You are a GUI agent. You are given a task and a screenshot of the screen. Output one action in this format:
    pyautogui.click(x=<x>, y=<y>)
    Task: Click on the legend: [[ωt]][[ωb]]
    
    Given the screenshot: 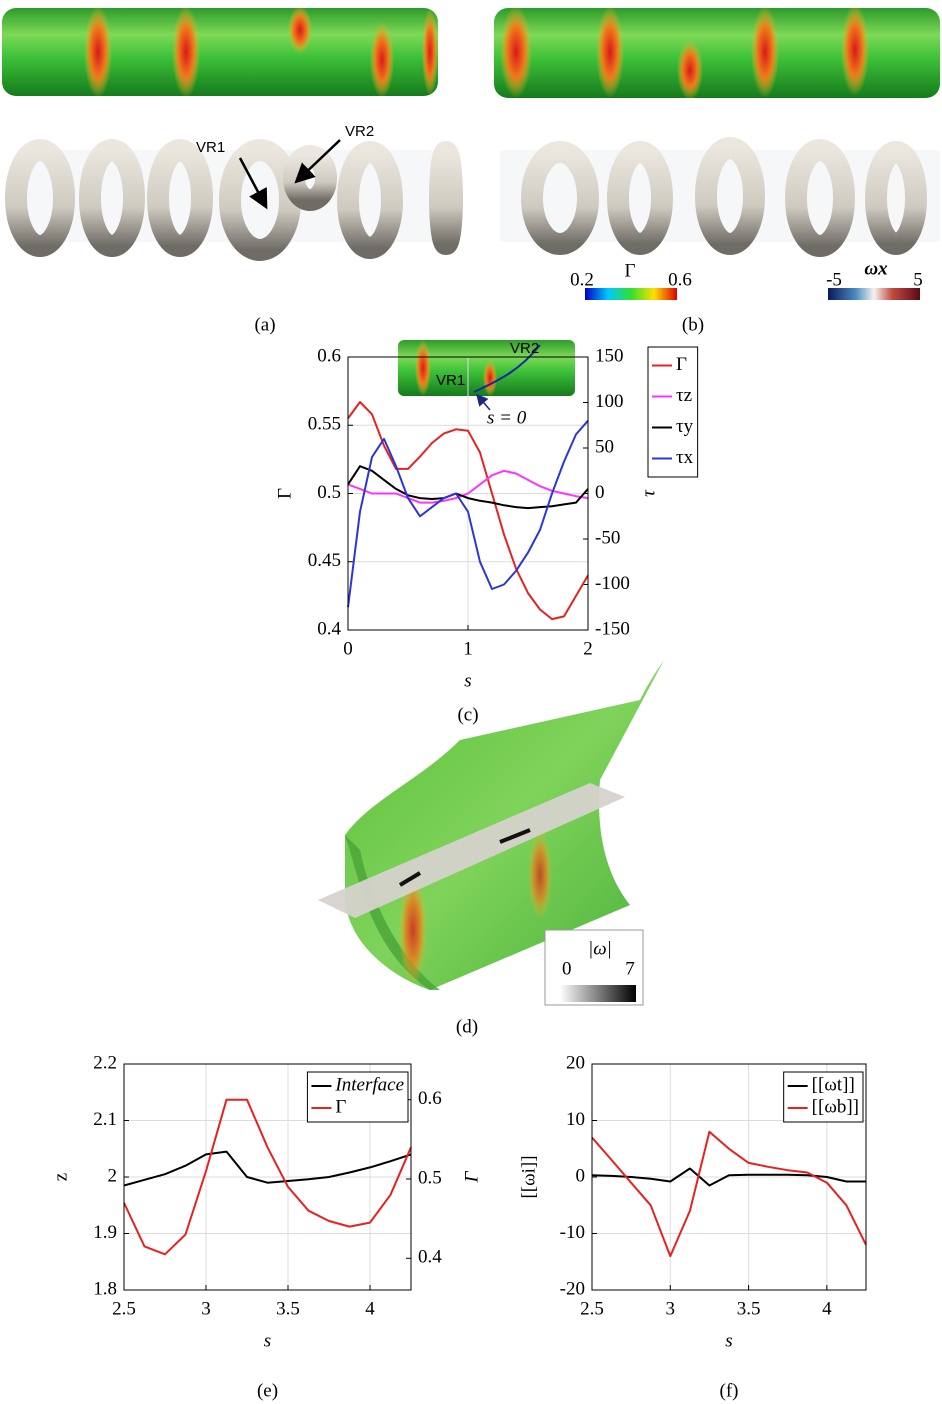 What is the action you would take?
    pyautogui.click(x=823, y=1097)
    